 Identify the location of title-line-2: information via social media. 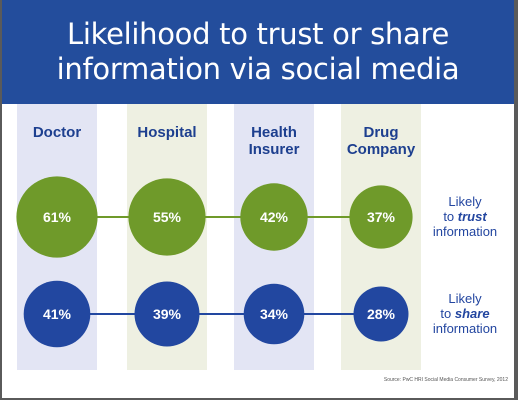
(258, 69).